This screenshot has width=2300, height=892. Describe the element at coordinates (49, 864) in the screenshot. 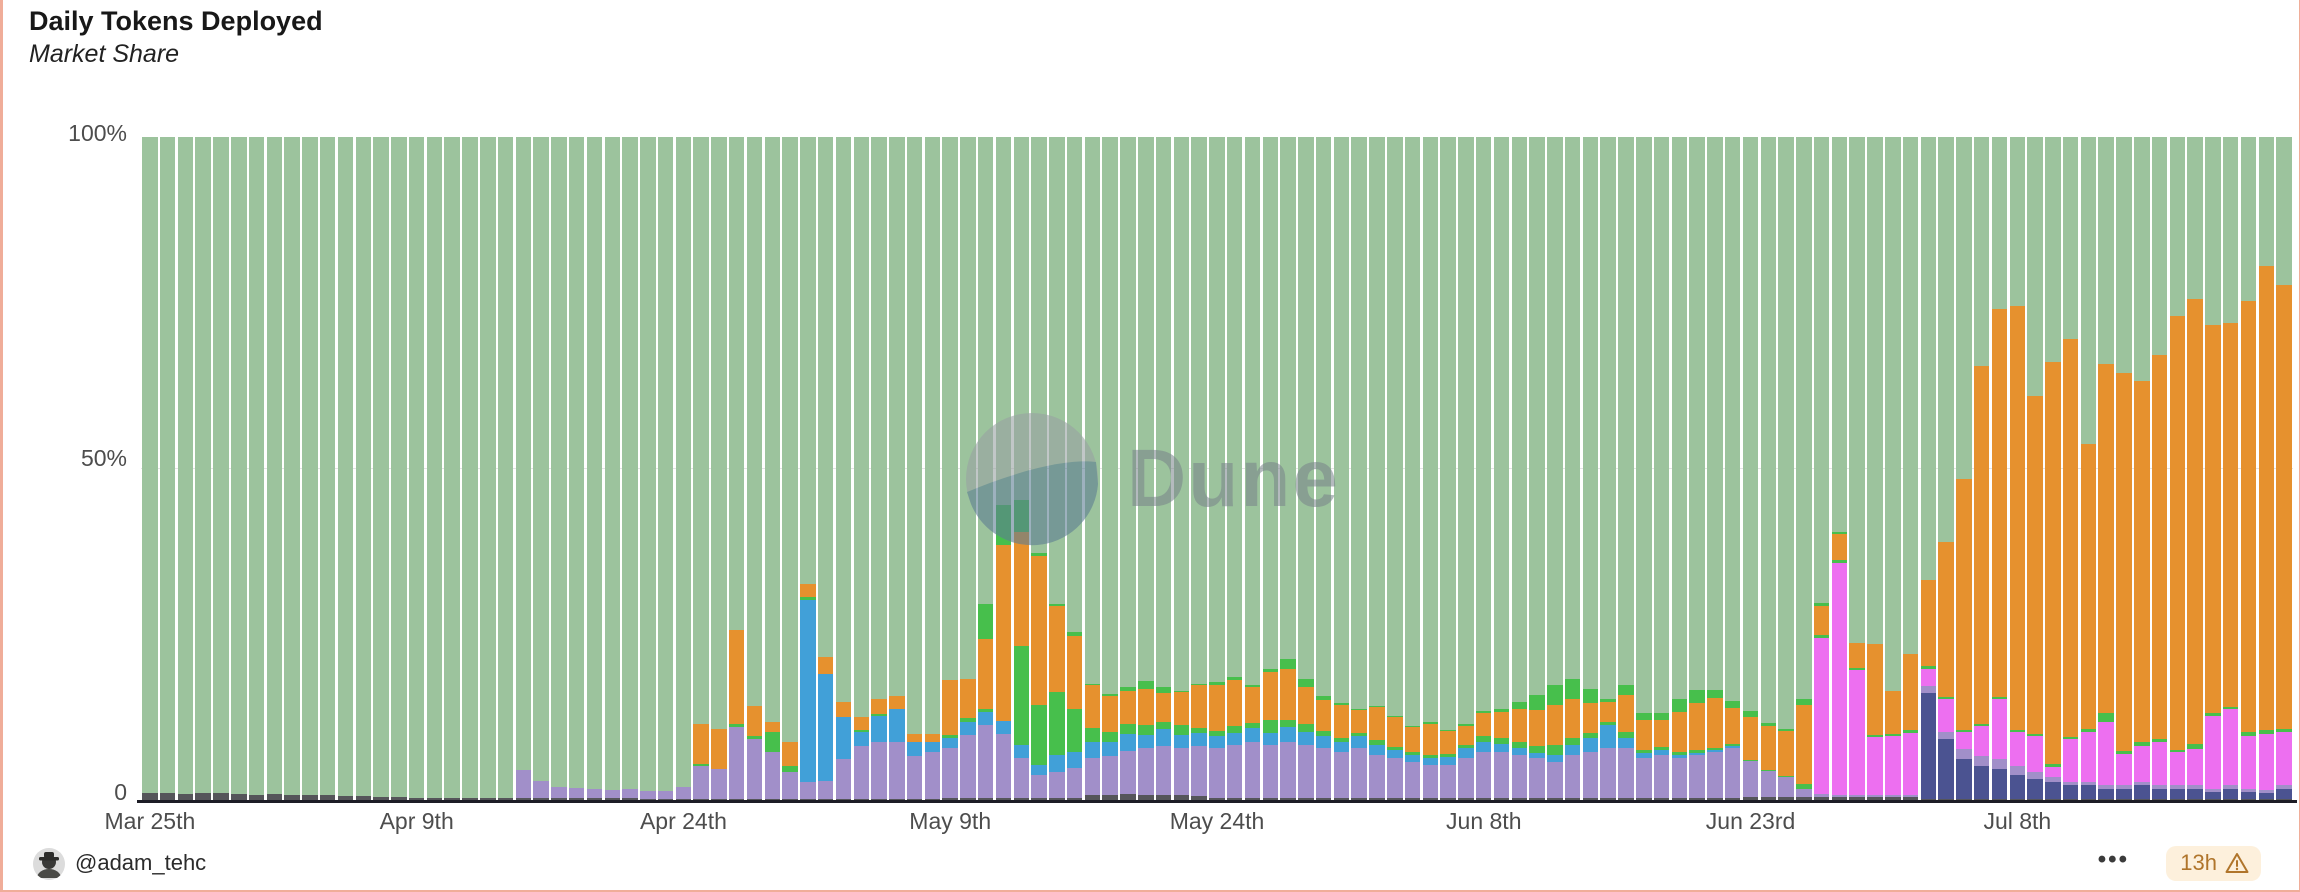

I see `avatar` at that location.